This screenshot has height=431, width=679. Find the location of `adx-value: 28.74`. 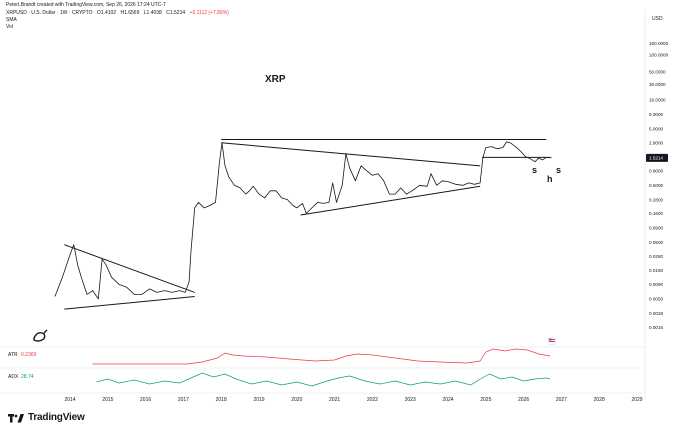

adx-value: 28.74 is located at coordinates (27, 377).